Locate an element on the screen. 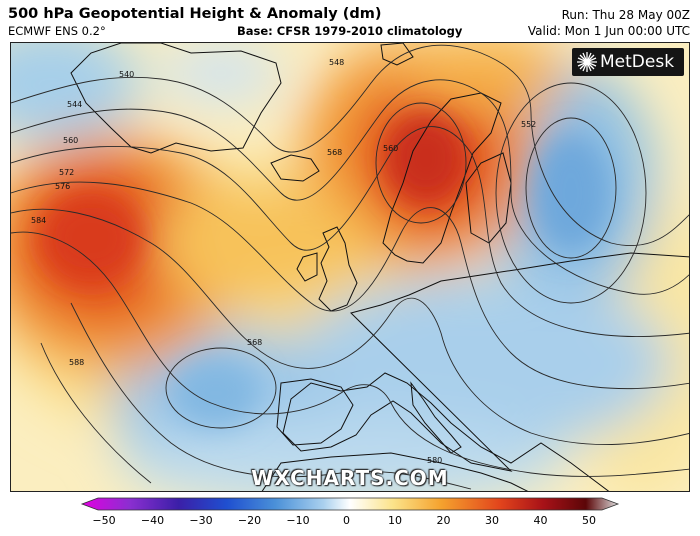  contour-label: 584 is located at coordinates (38, 220).